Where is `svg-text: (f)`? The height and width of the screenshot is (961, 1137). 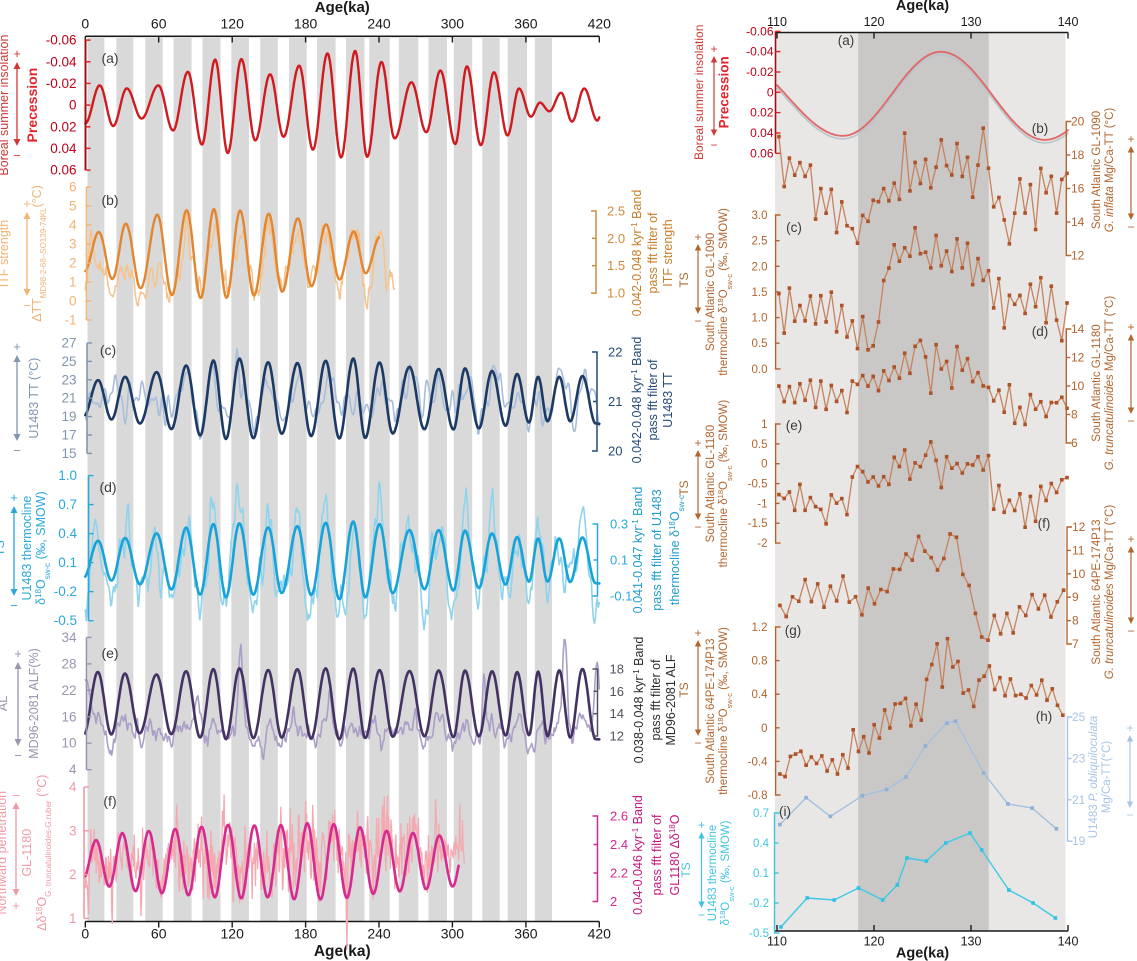 svg-text: (f) is located at coordinates (109, 801).